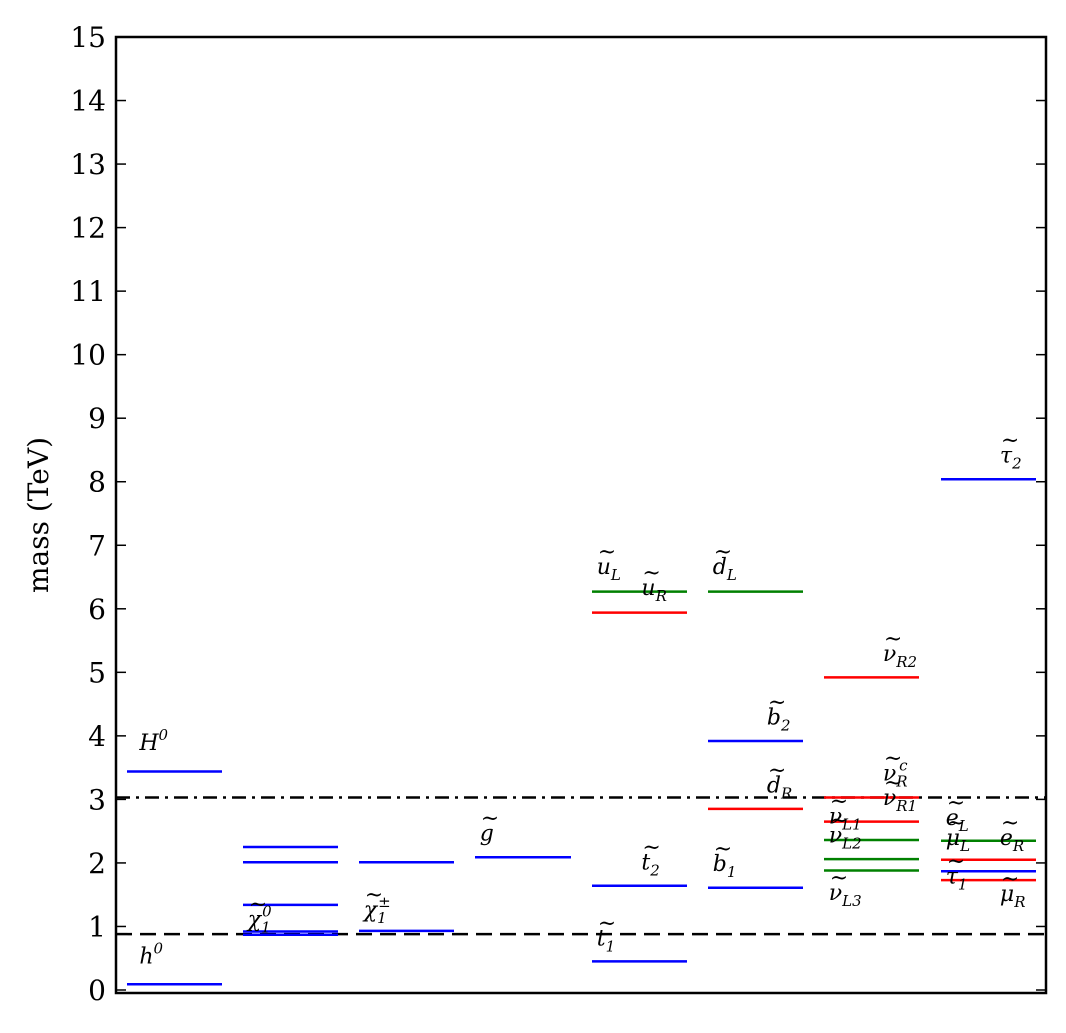  Describe the element at coordinates (779, 719) in the screenshot. I see `svg-text: b2` at that location.